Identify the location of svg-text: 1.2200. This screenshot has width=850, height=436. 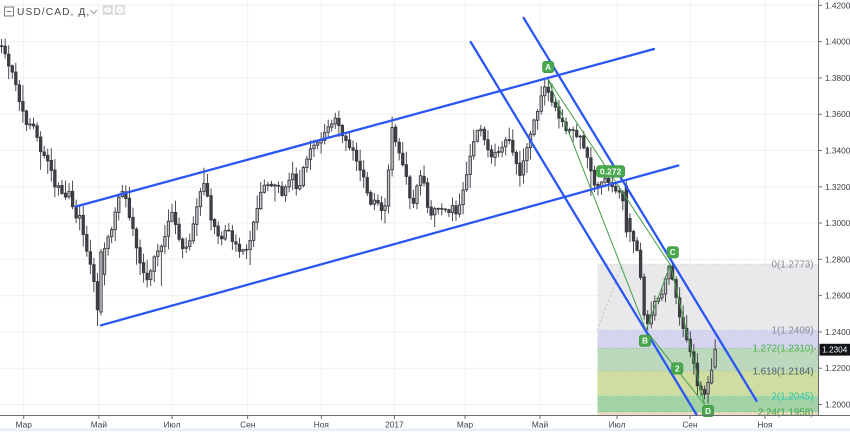
(837, 368).